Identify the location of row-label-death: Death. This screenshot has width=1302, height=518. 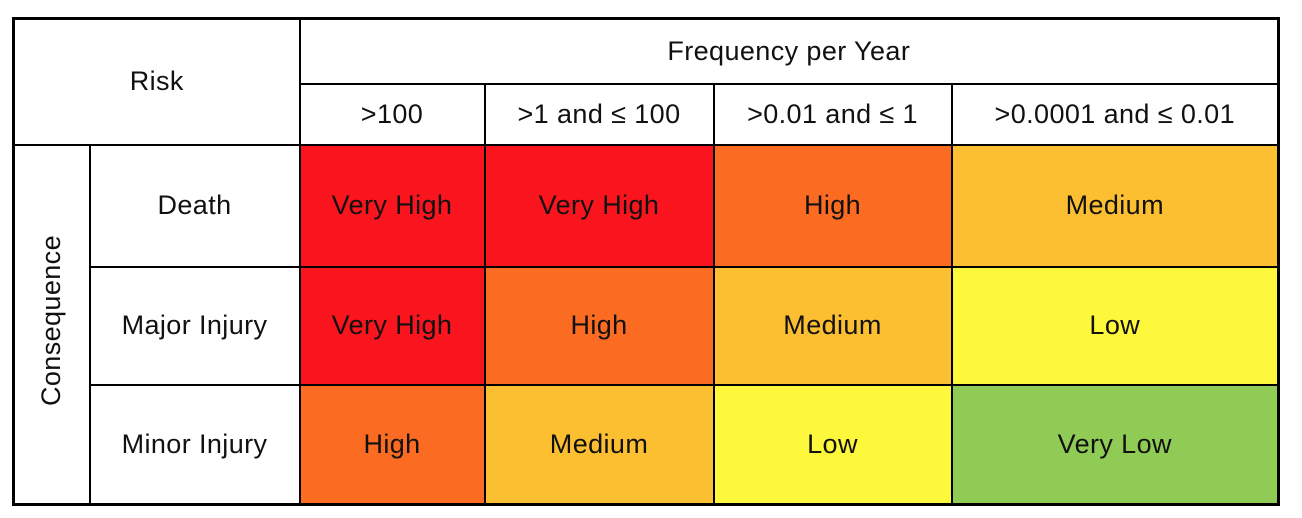
(194, 205).